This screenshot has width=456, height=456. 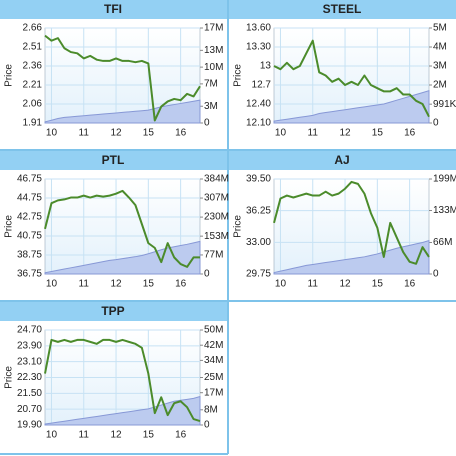 What do you see at coordinates (216, 198) in the screenshot?
I see `y2-tick-label: 307M` at bounding box center [216, 198].